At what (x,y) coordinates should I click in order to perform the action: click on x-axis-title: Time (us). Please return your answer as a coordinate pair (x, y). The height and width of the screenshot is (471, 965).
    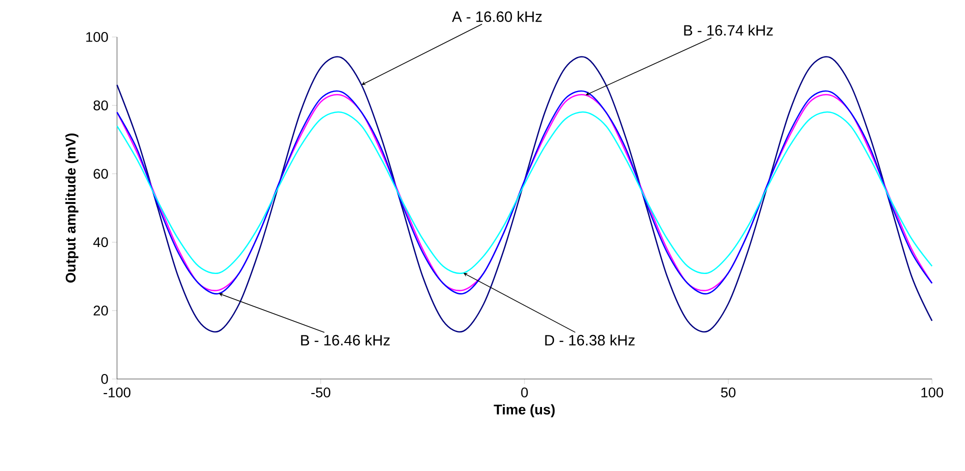
    Looking at the image, I should click on (524, 411).